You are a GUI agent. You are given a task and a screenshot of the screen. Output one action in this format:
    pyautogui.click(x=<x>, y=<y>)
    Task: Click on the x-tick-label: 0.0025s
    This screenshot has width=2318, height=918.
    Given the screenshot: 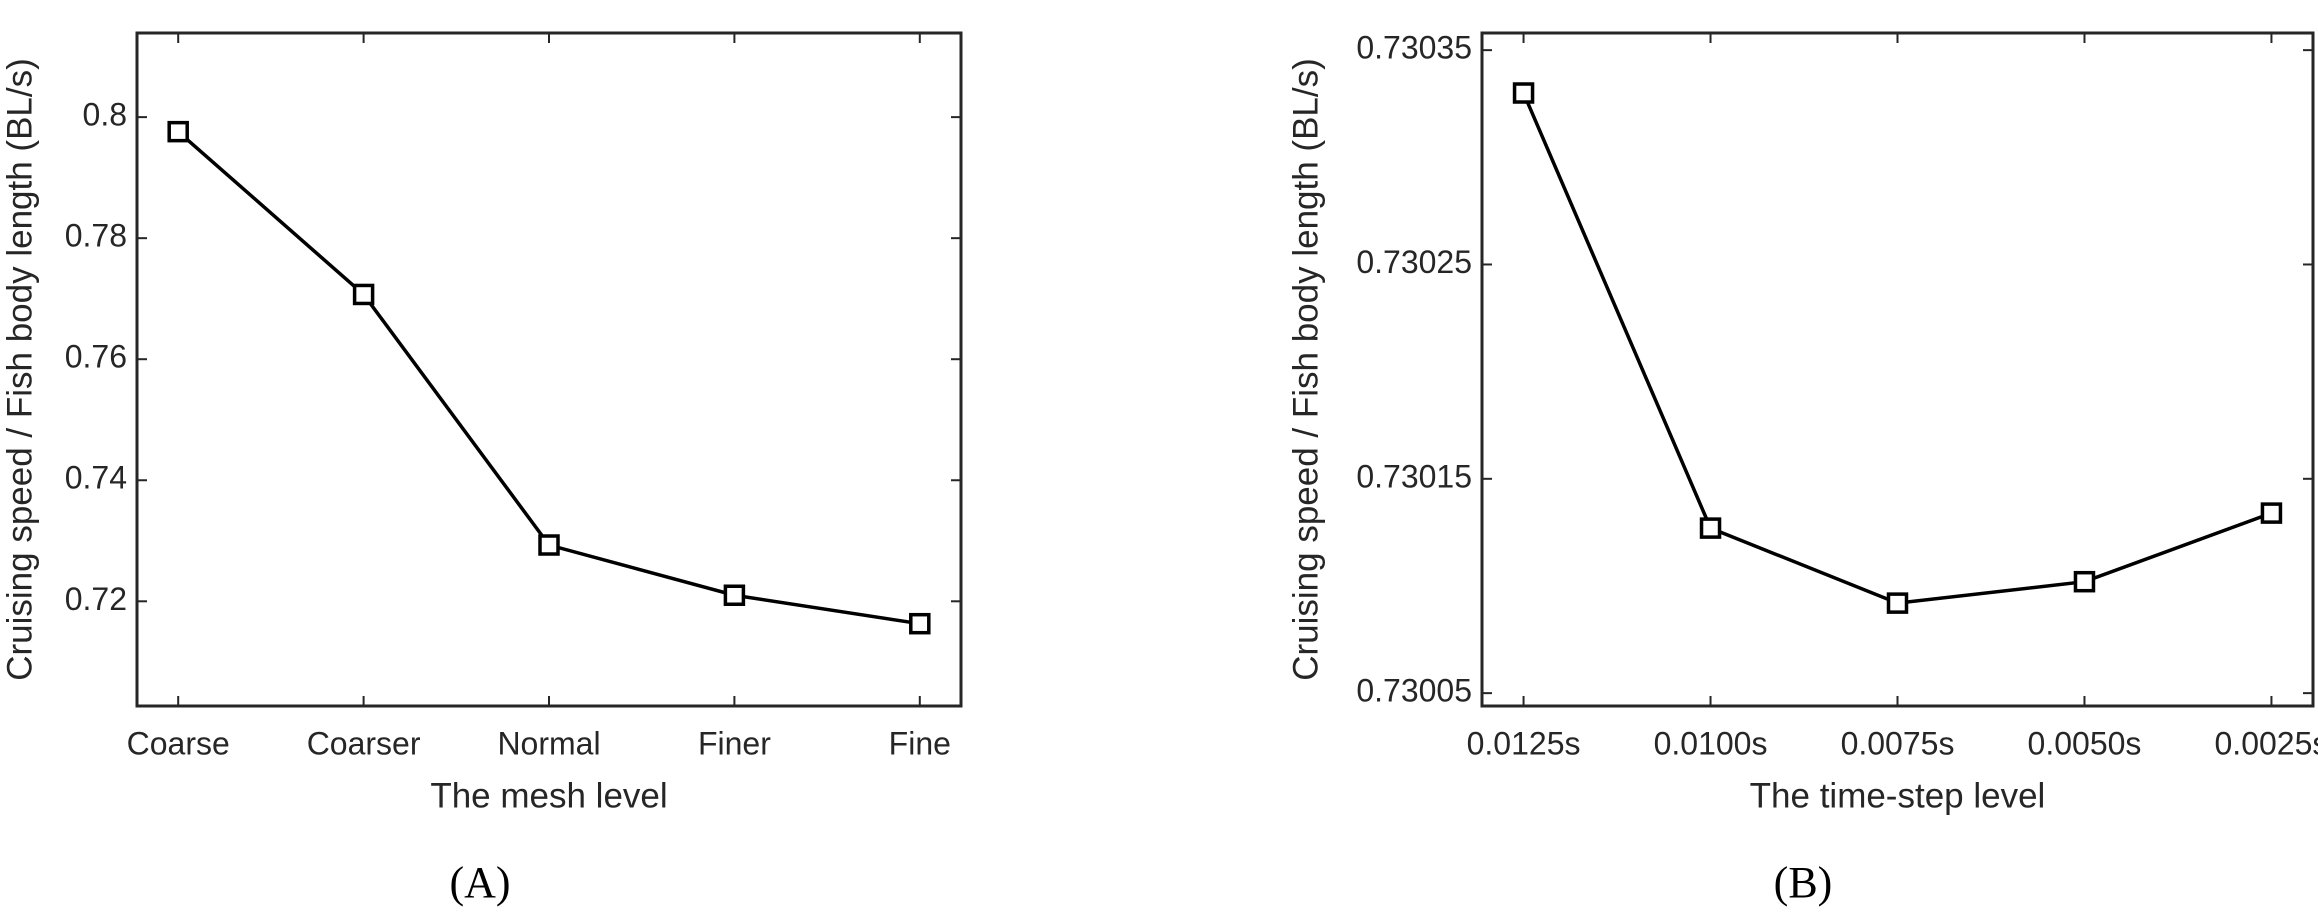 What is the action you would take?
    pyautogui.click(x=2266, y=743)
    